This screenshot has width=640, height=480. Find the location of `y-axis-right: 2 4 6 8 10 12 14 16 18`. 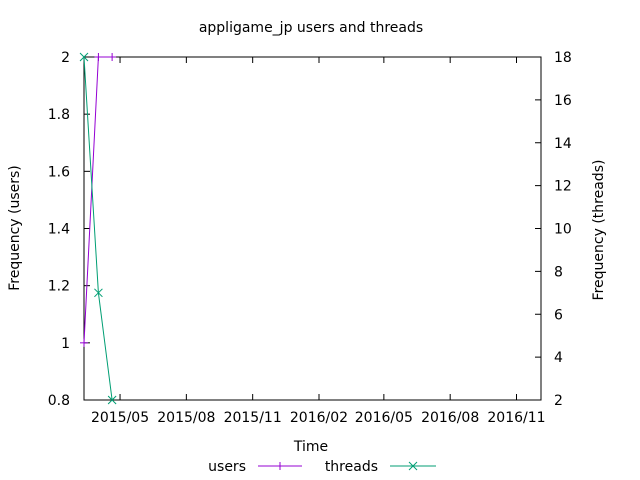

y-axis-right: 2 4 6 8 10 12 14 16 18 is located at coordinates (553, 229).